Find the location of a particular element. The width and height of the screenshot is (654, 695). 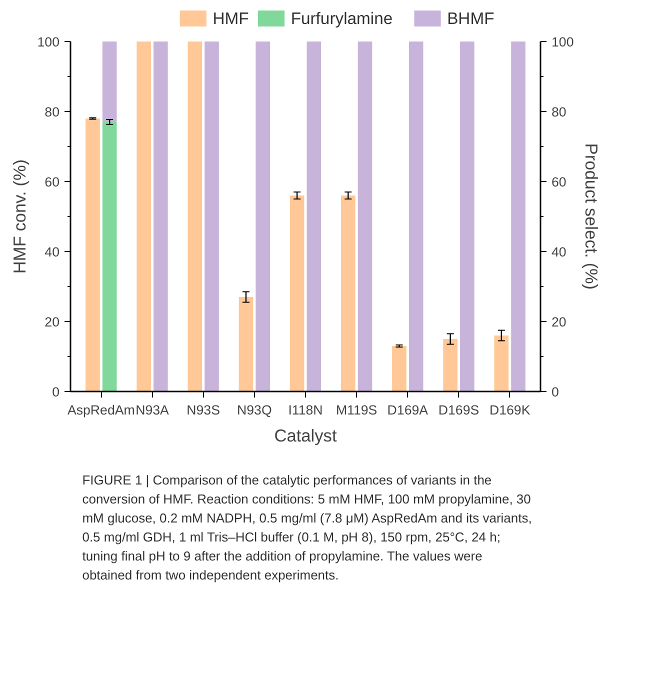

x-tick-label: N93Q is located at coordinates (254, 410).